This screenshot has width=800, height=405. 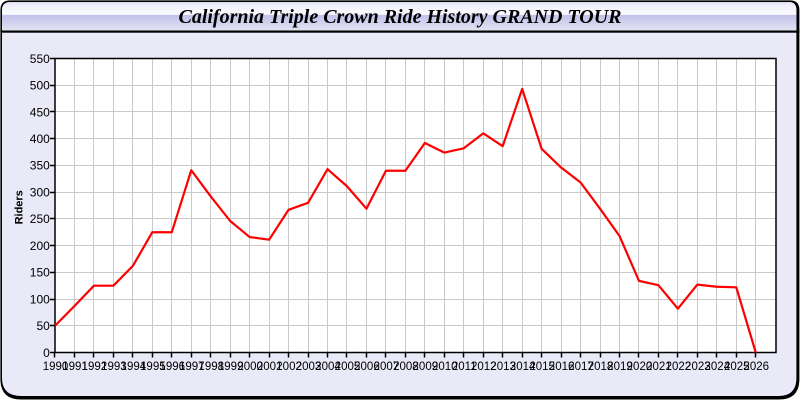 What do you see at coordinates (523, 367) in the screenshot?
I see `svg-text: 2014` at bounding box center [523, 367].